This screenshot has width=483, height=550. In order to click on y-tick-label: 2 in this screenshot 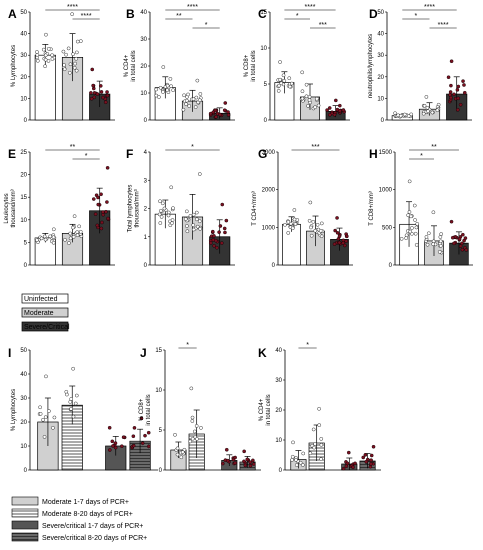, I will do `click(146, 210)`.